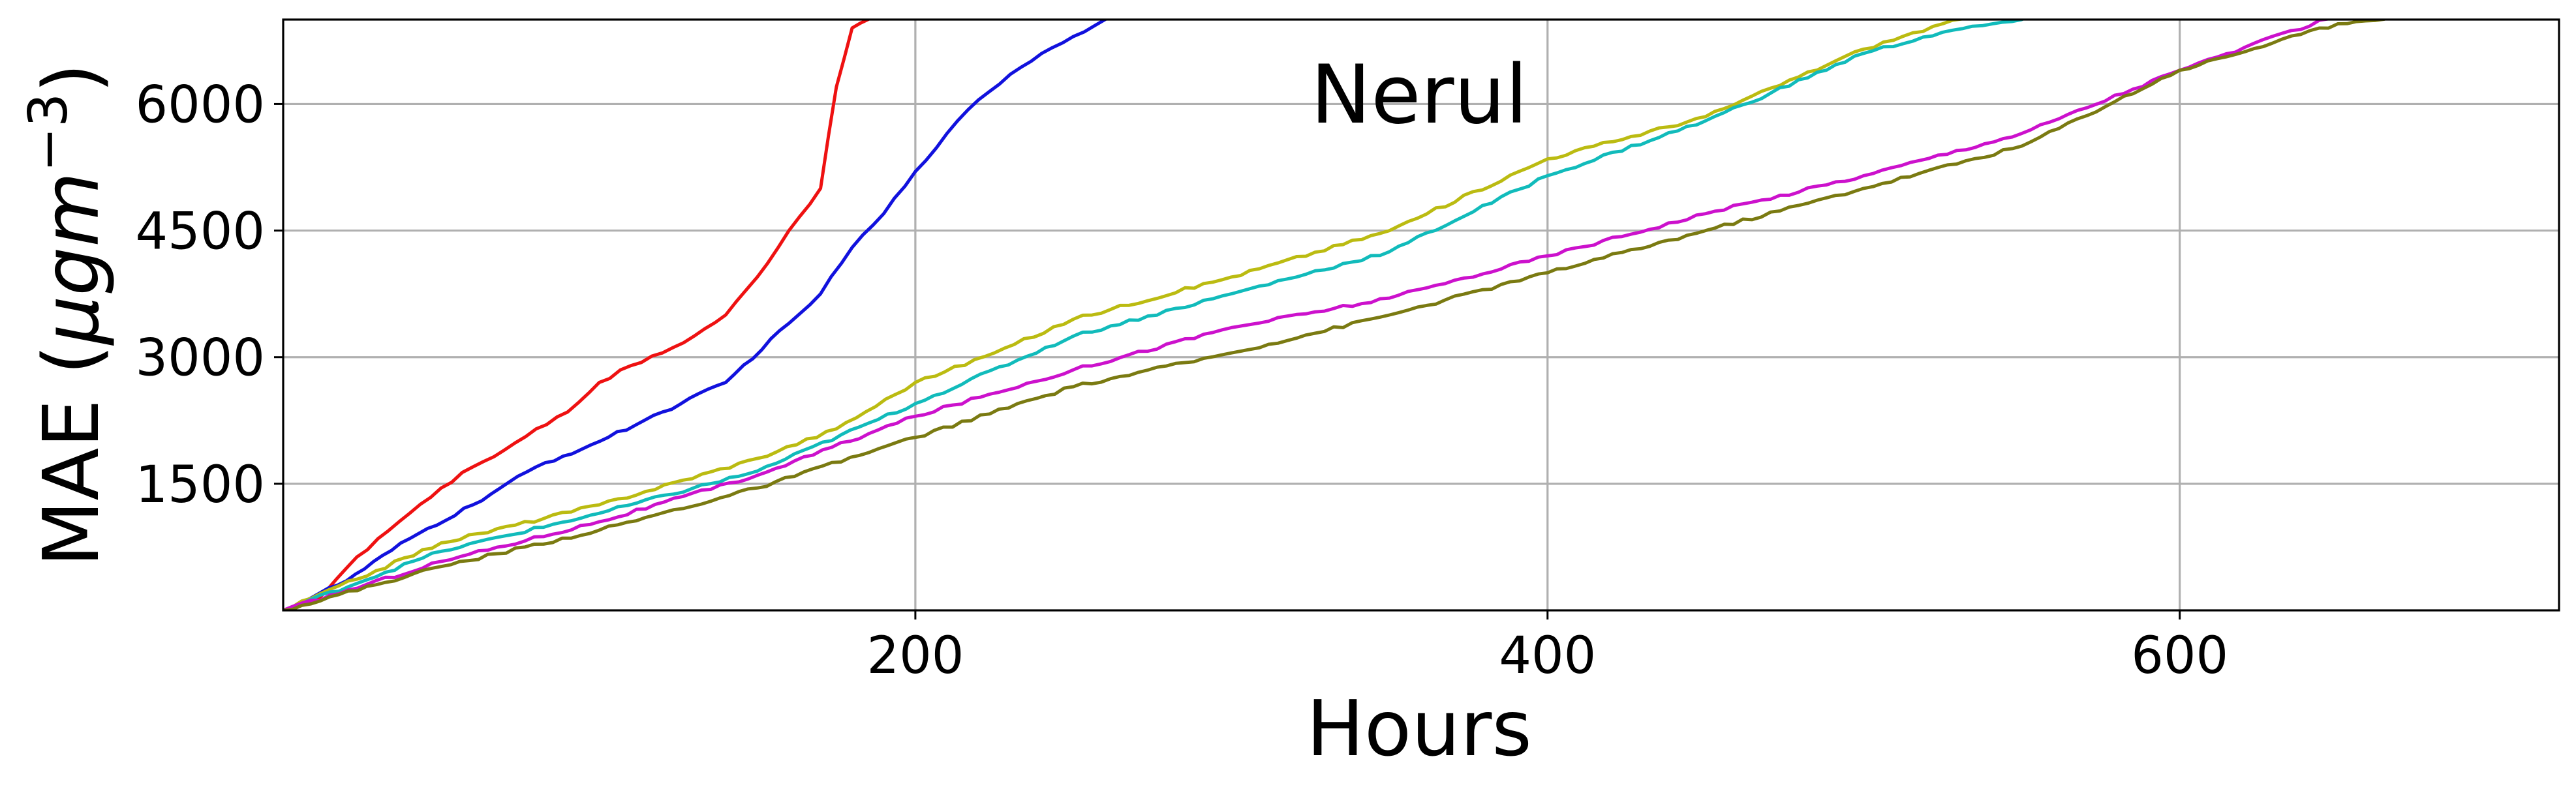  What do you see at coordinates (71, 259) in the screenshot?
I see `y-axis-title-unit: μgm` at bounding box center [71, 259].